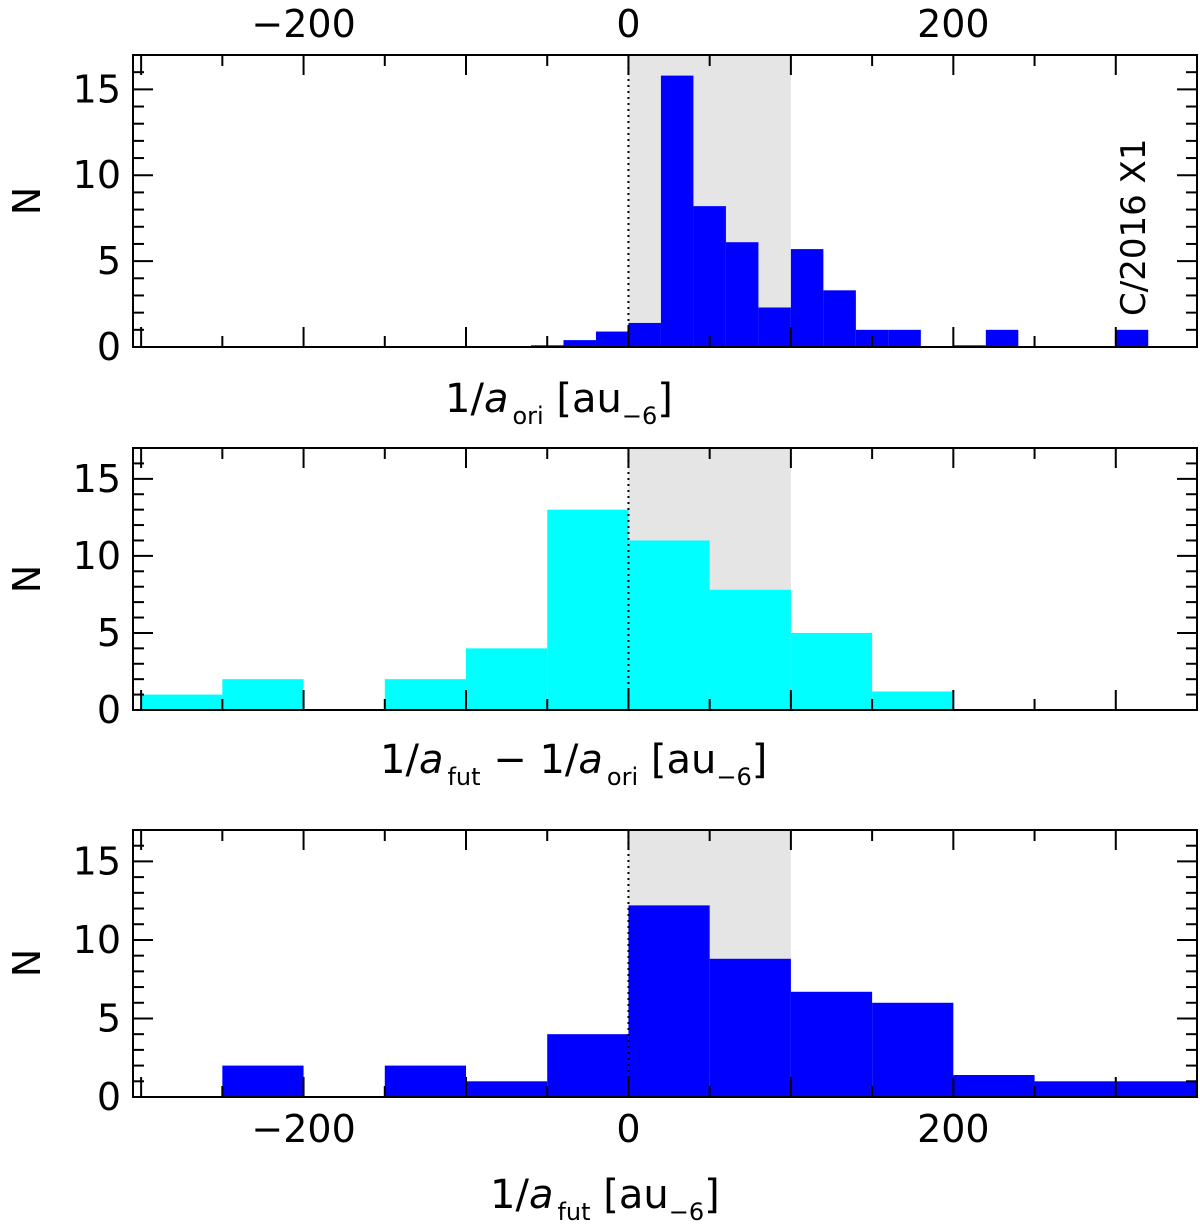 This screenshot has width=1200, height=1224. Describe the element at coordinates (559, 403) in the screenshot. I see `xlabel-top: 1/a ori [au−6]` at that location.